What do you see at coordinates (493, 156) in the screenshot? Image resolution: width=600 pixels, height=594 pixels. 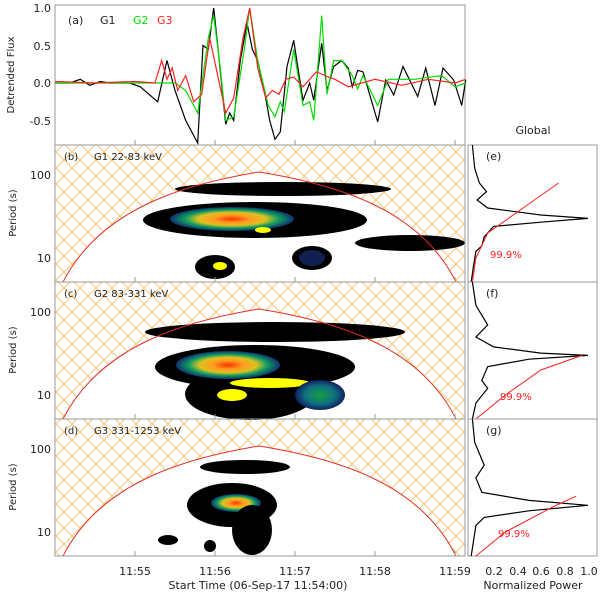 I see `panel-e-label: (e)` at bounding box center [493, 156].